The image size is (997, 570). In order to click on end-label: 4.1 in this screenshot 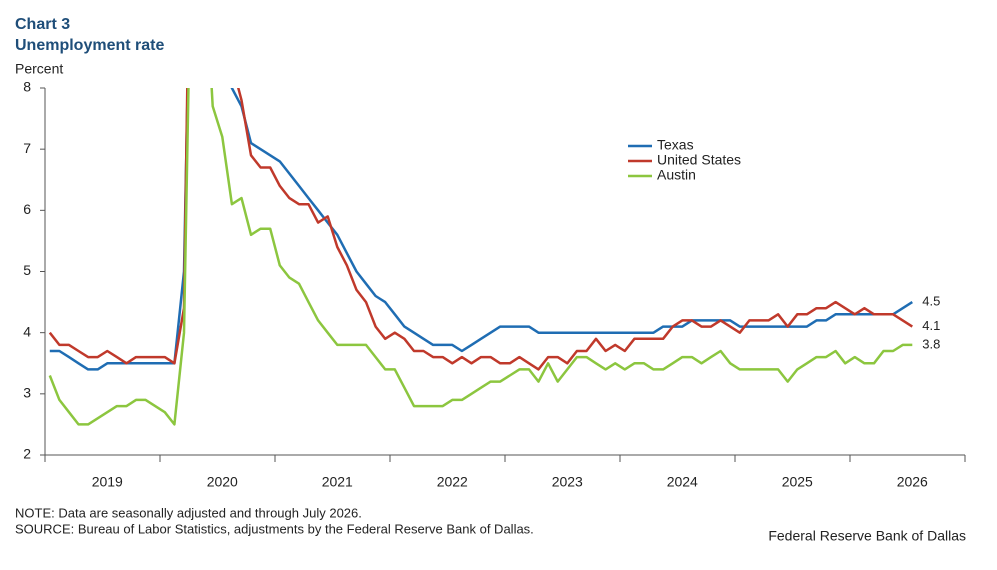, I will do `click(931, 325)`.